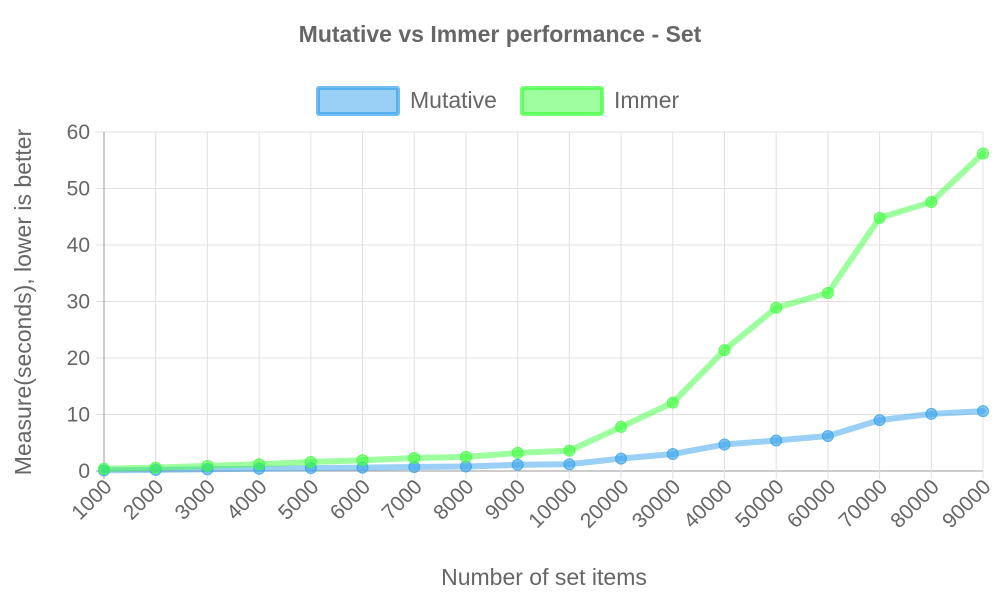 This screenshot has width=1000, height=600. I want to click on x-tick-label: 9000, so click(505, 499).